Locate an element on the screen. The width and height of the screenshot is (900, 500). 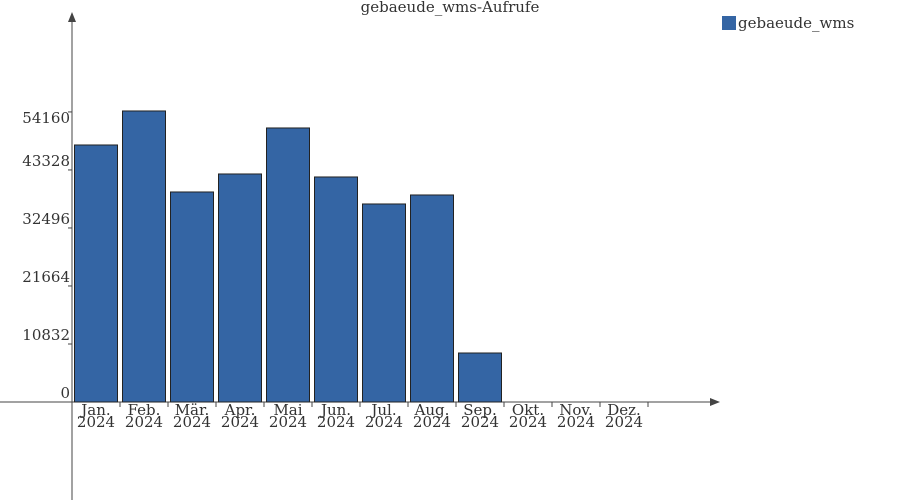
y-tick-label: 21664 is located at coordinates (46, 277).